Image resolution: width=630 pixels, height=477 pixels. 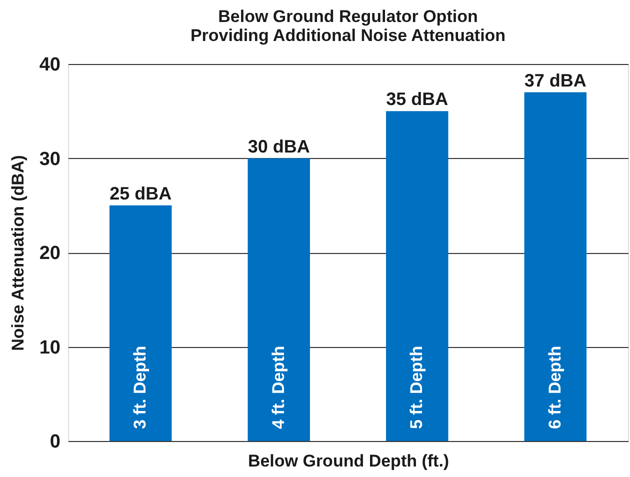 What do you see at coordinates (18, 253) in the screenshot?
I see `y-axis-title: Noise Attenuation (dBA)` at bounding box center [18, 253].